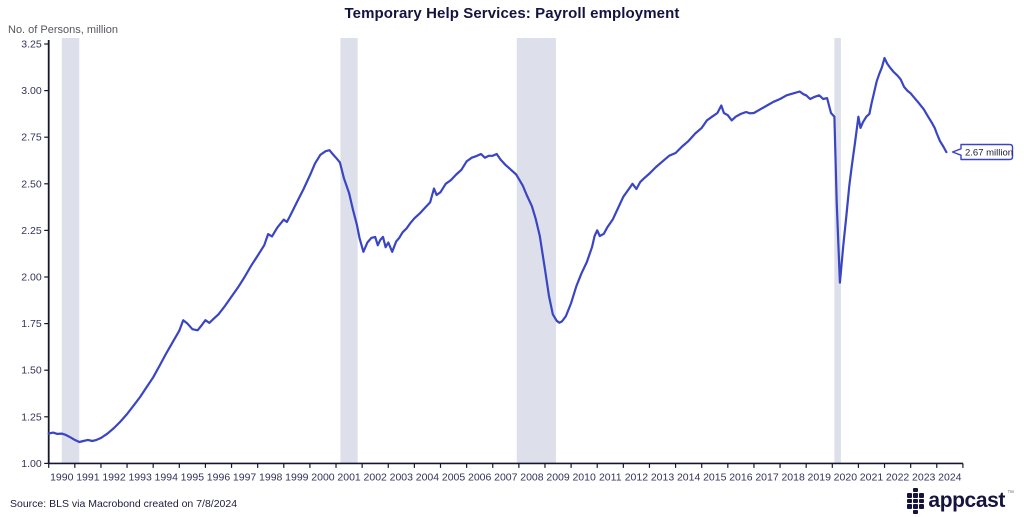  What do you see at coordinates (88, 477) in the screenshot?
I see `x-tick-label: 1991` at bounding box center [88, 477].